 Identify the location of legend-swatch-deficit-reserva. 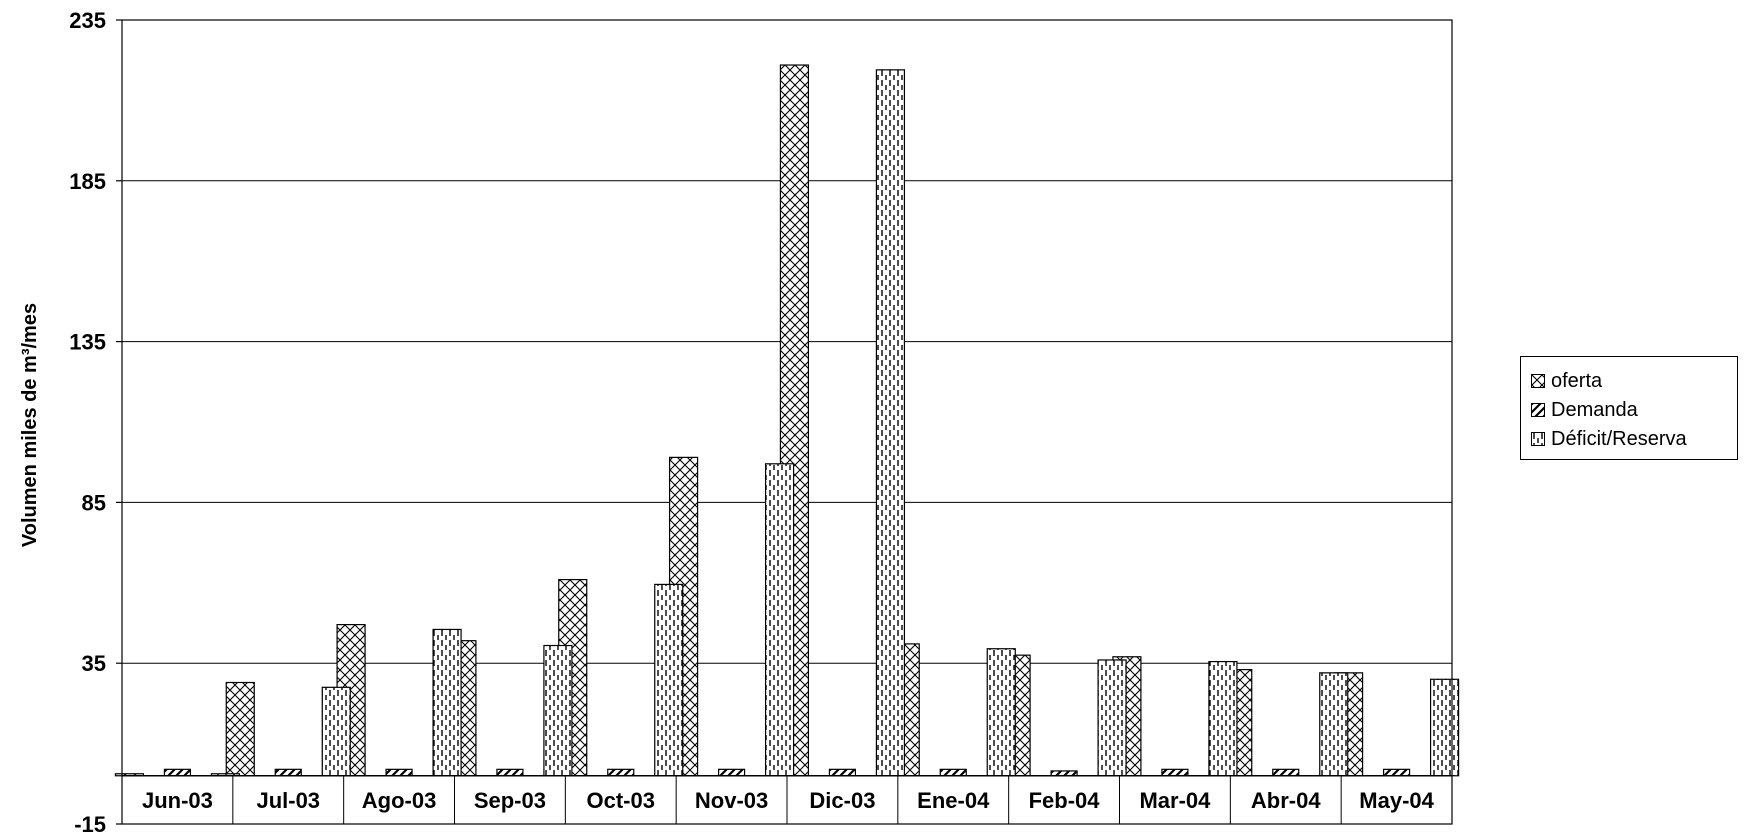
(1538, 439).